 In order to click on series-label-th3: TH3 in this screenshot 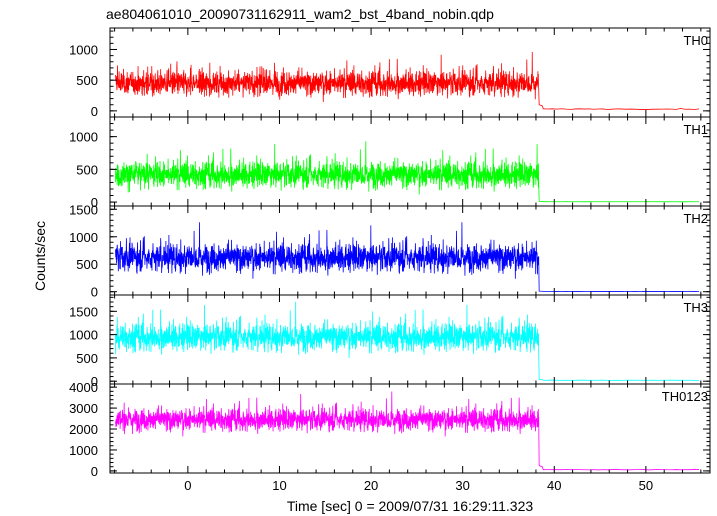, I will do `click(695, 307)`.